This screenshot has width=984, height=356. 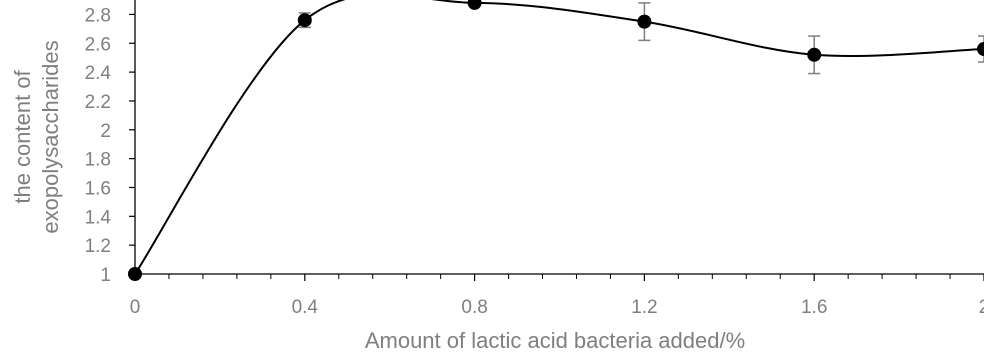 What do you see at coordinates (98, 73) in the screenshot?
I see `y-tick-label: 2.4` at bounding box center [98, 73].